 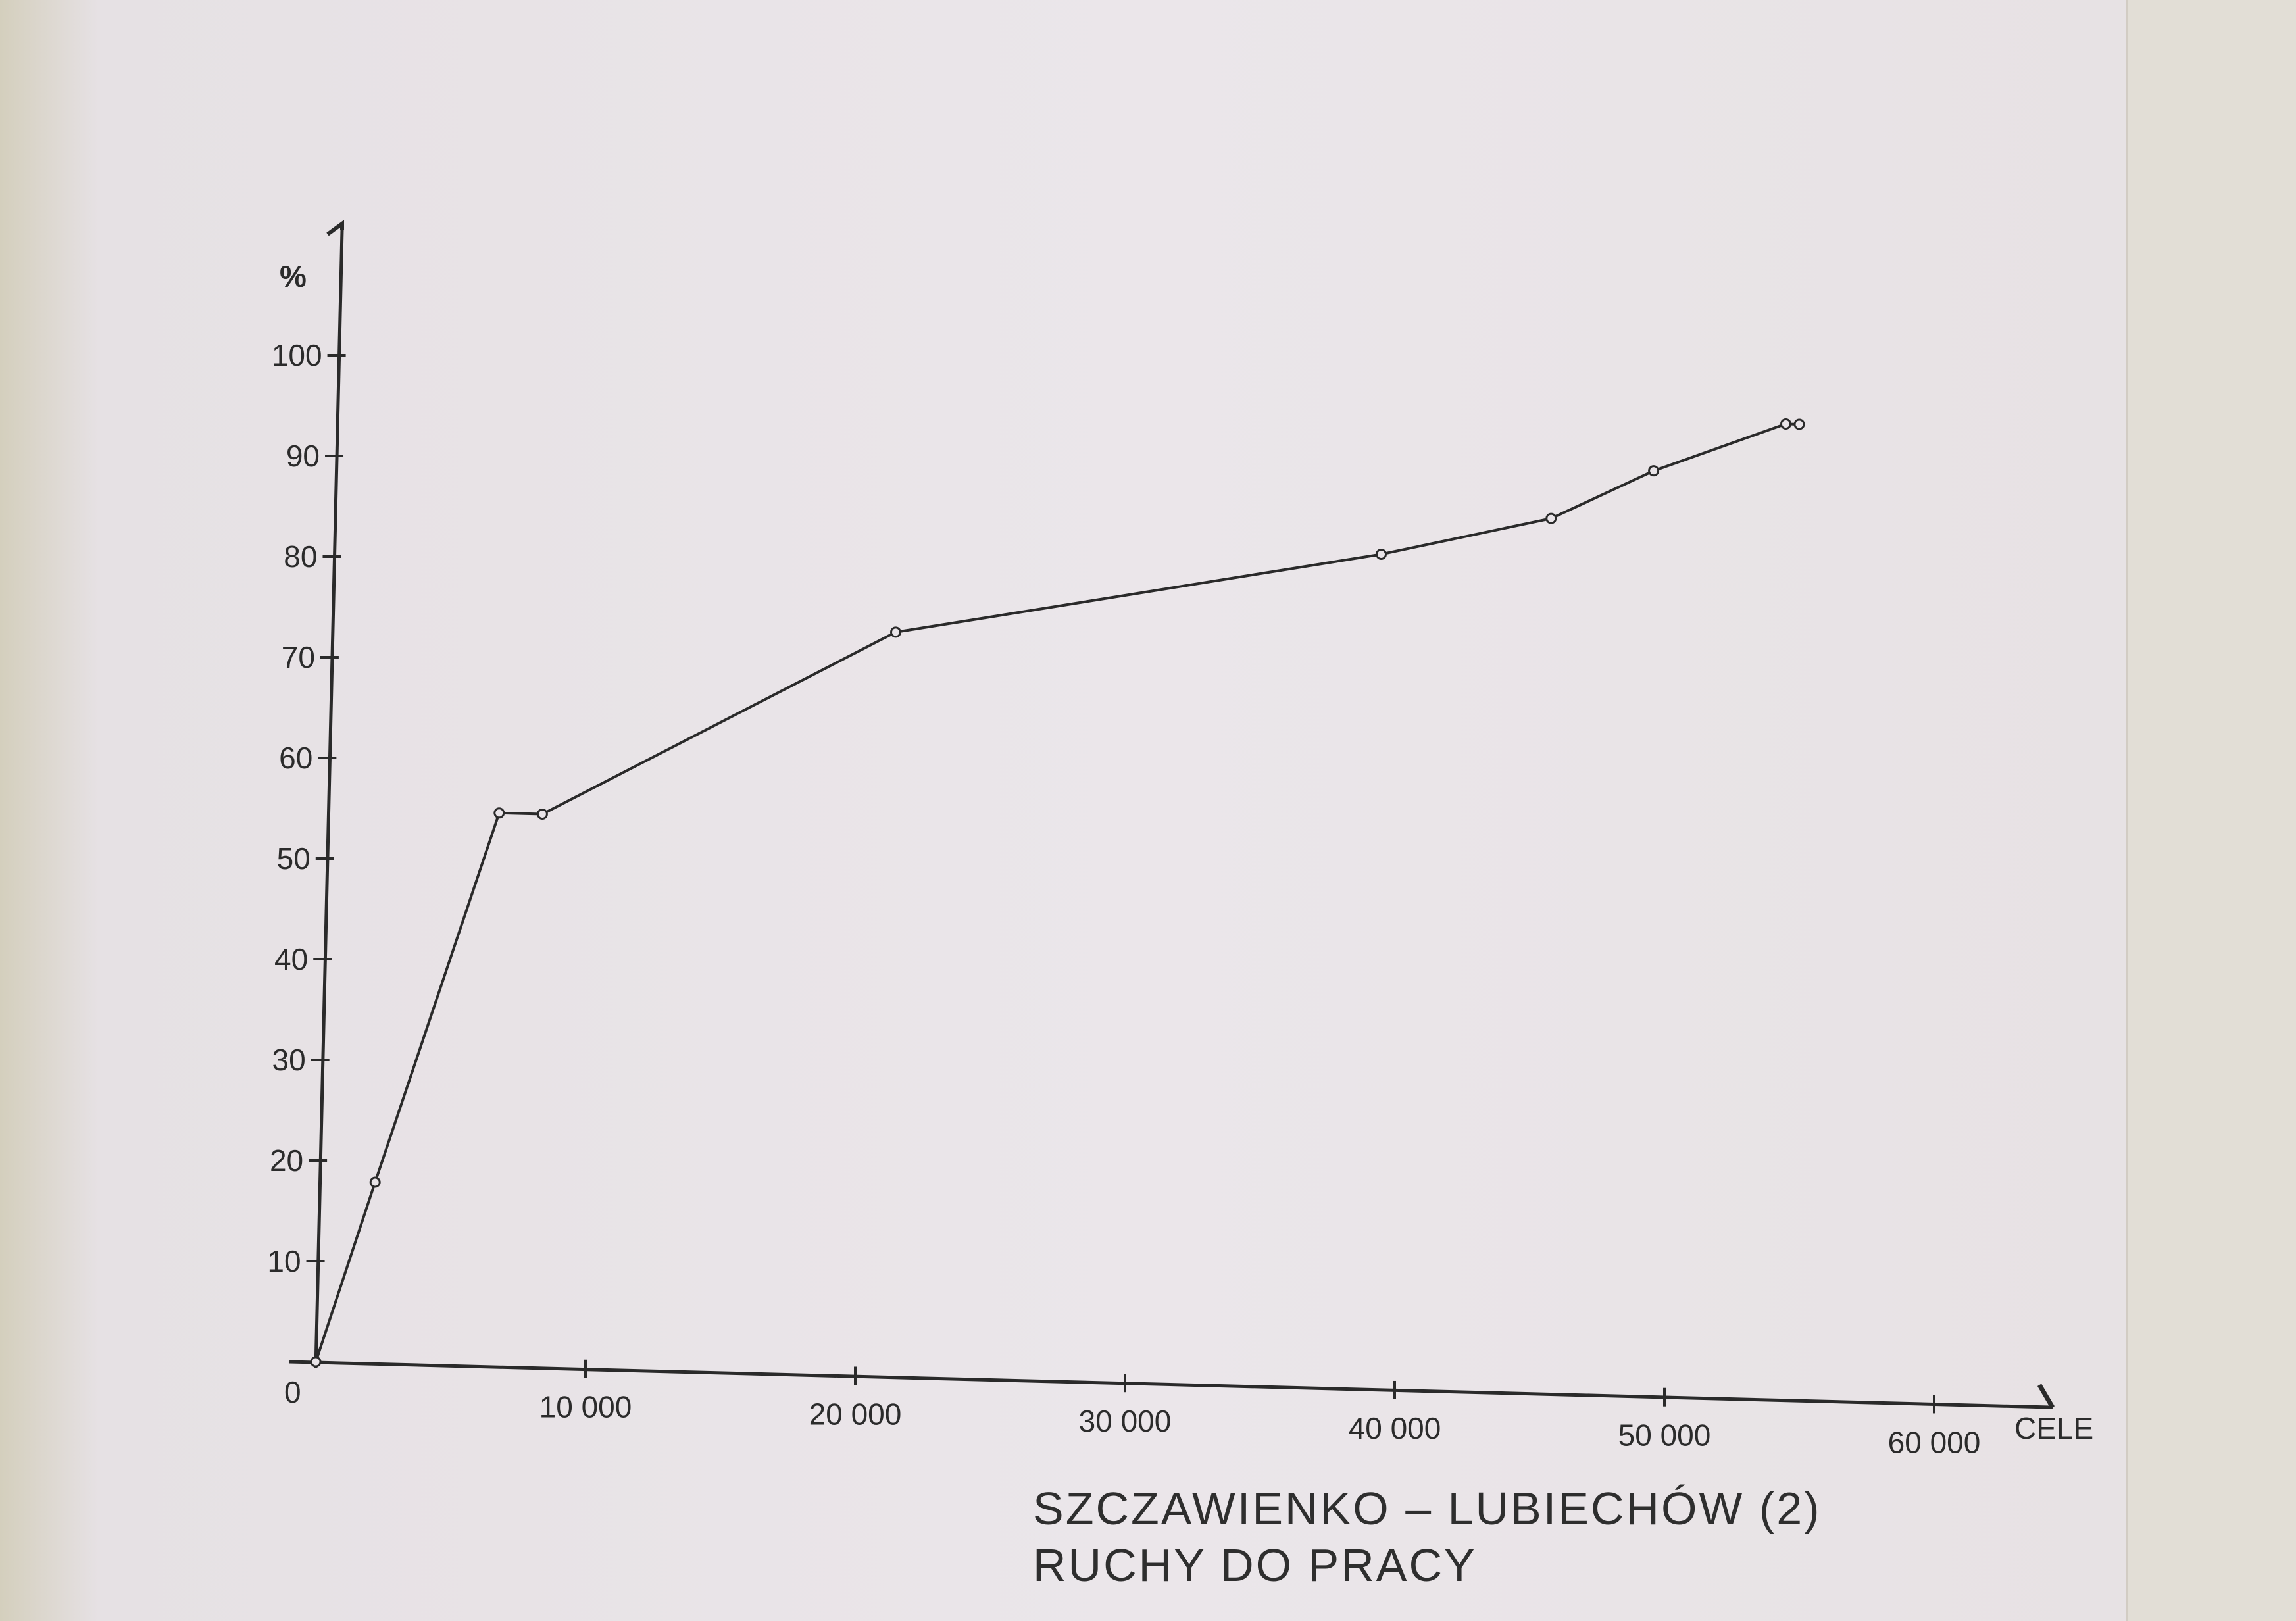 I want to click on y-tick-label-30: 30, so click(x=289, y=1060).